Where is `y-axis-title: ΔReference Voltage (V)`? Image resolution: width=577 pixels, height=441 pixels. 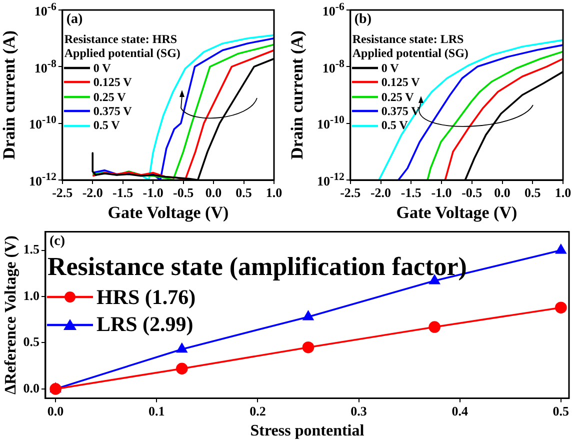
y-axis-title: ΔReference Voltage (V) is located at coordinates (11, 315).